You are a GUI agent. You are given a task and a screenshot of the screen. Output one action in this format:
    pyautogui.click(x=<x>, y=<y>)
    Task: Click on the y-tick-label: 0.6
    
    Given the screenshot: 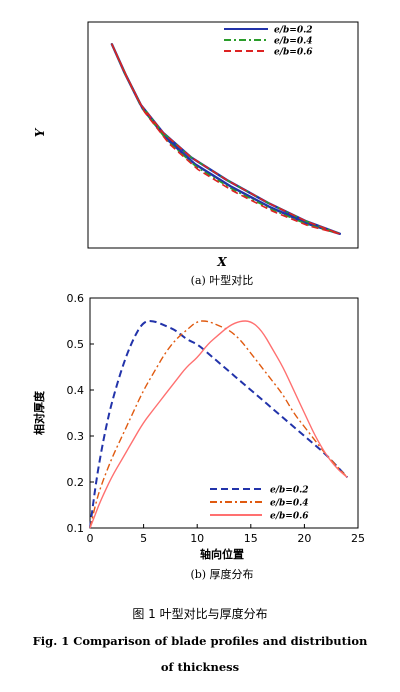 What is the action you would take?
    pyautogui.click(x=76, y=298)
    